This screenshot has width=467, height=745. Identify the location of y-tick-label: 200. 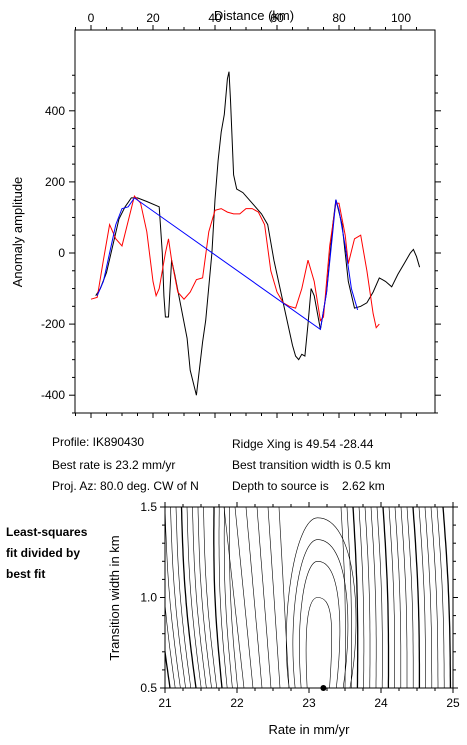
(55, 182).